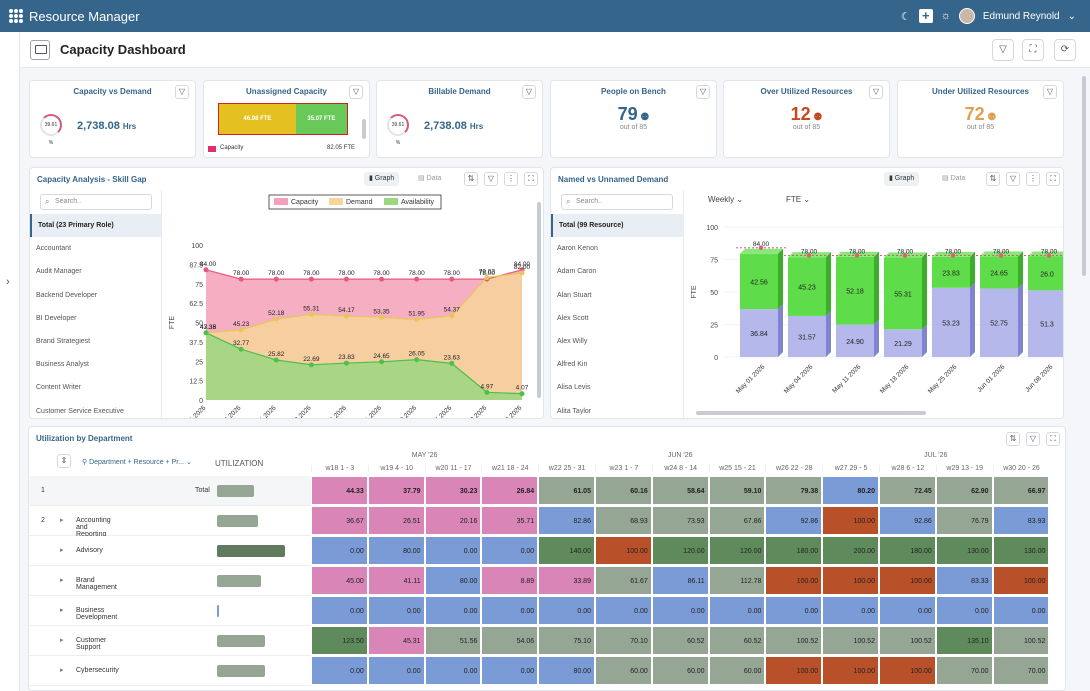 The image size is (1090, 691). Describe the element at coordinates (510, 580) in the screenshot. I see `utilization-cell: 8.89` at that location.